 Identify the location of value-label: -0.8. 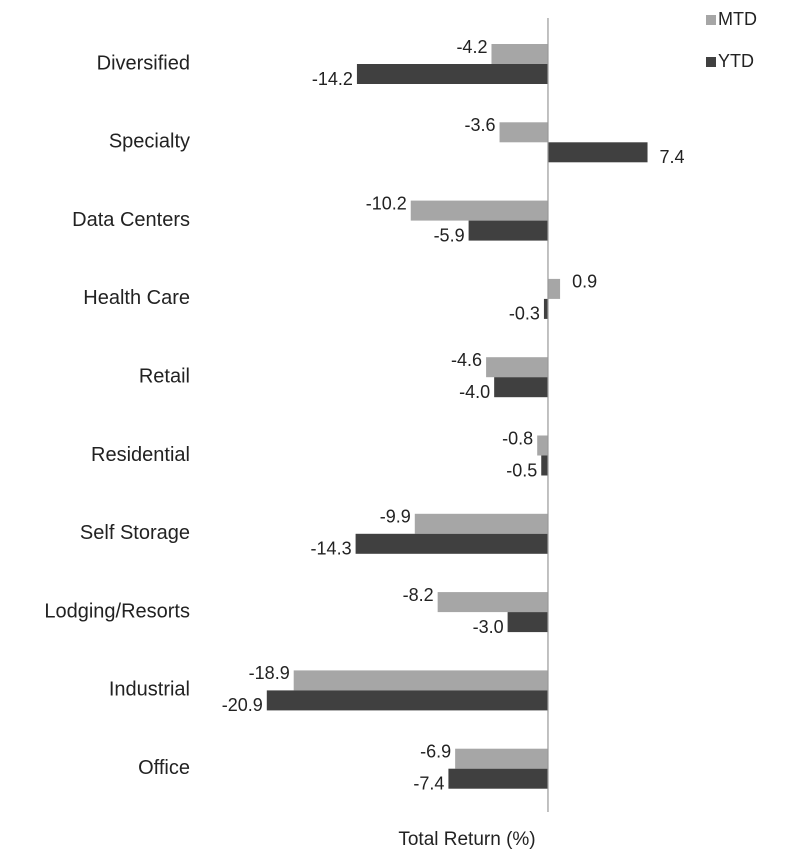
(517, 438).